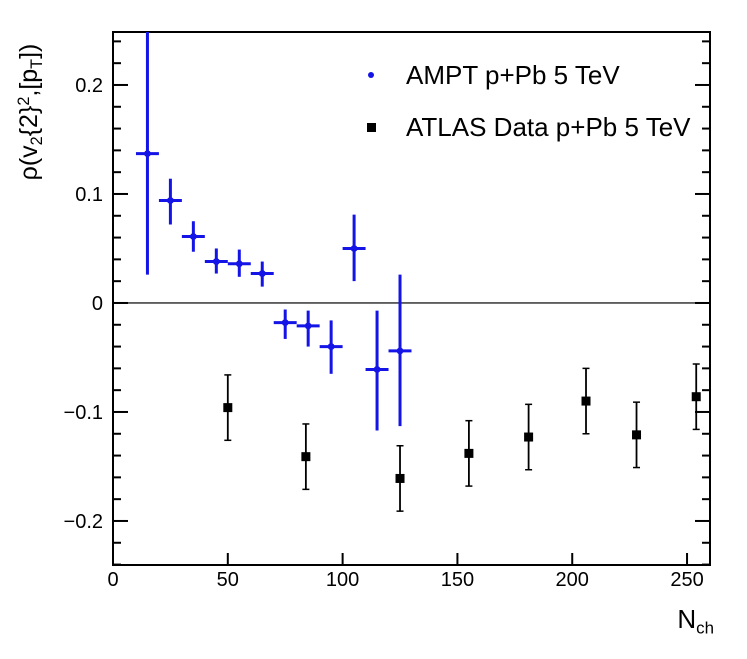  I want to click on axis-title-segment: {2}, so click(28, 121).